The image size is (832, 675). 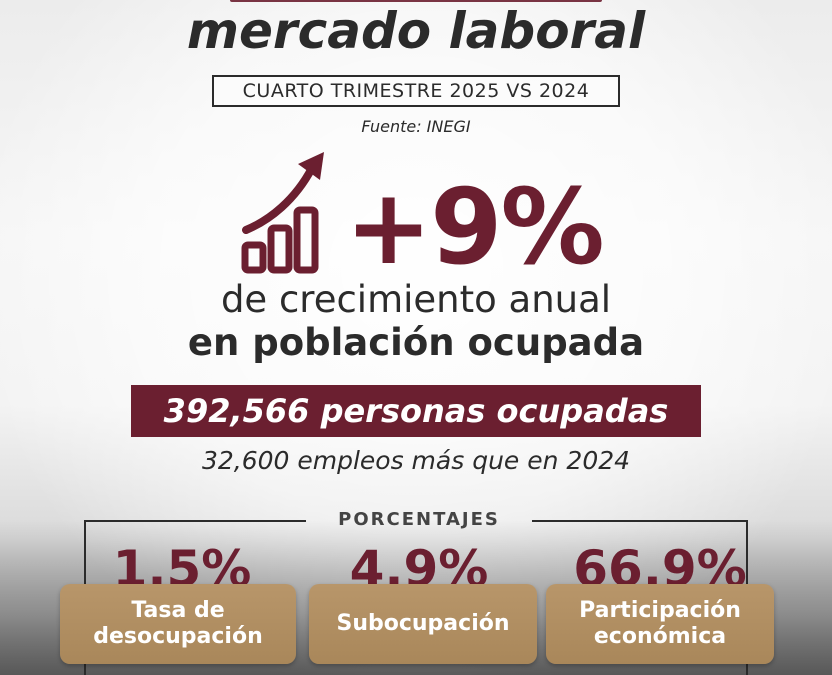 I want to click on new-jobs-note: 32,600 empleos más que en 2024, so click(x=416, y=460).